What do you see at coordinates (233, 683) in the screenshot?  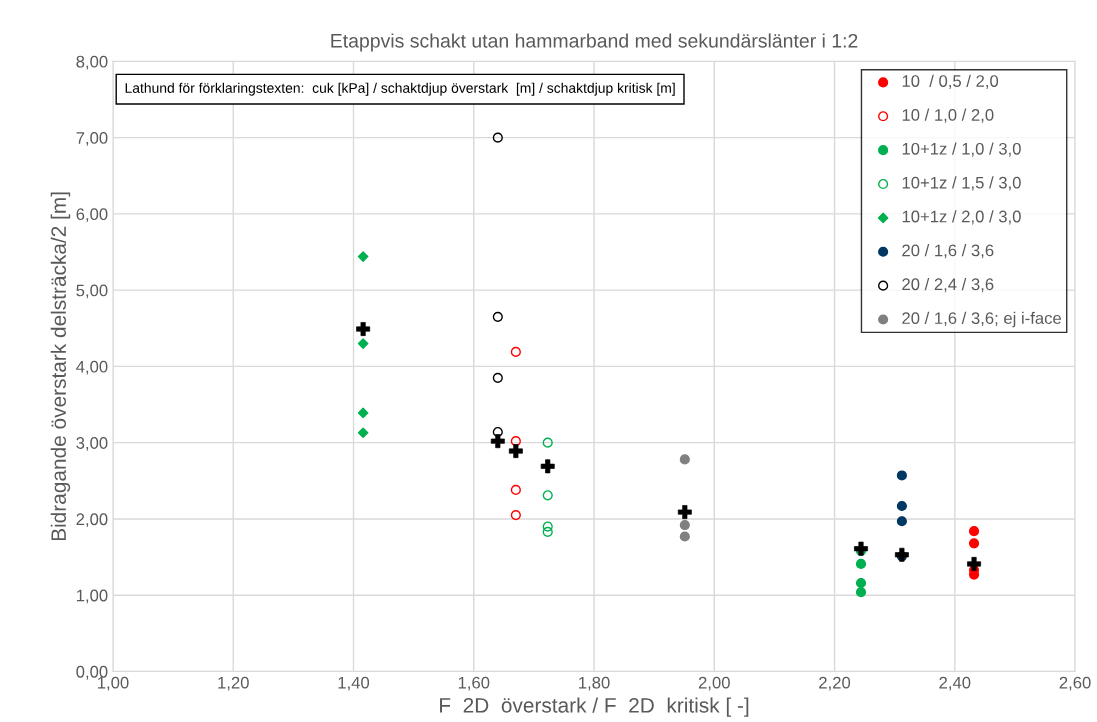 I see `x-tick-label: 1,20` at bounding box center [233, 683].